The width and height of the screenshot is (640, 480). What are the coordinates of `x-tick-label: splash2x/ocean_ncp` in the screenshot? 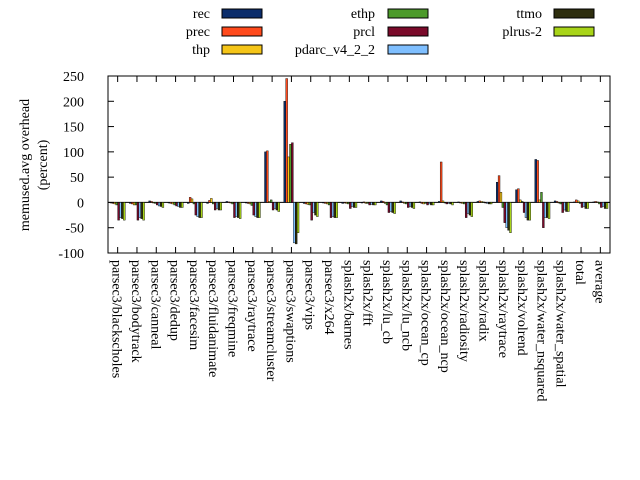 It's located at (444, 316).